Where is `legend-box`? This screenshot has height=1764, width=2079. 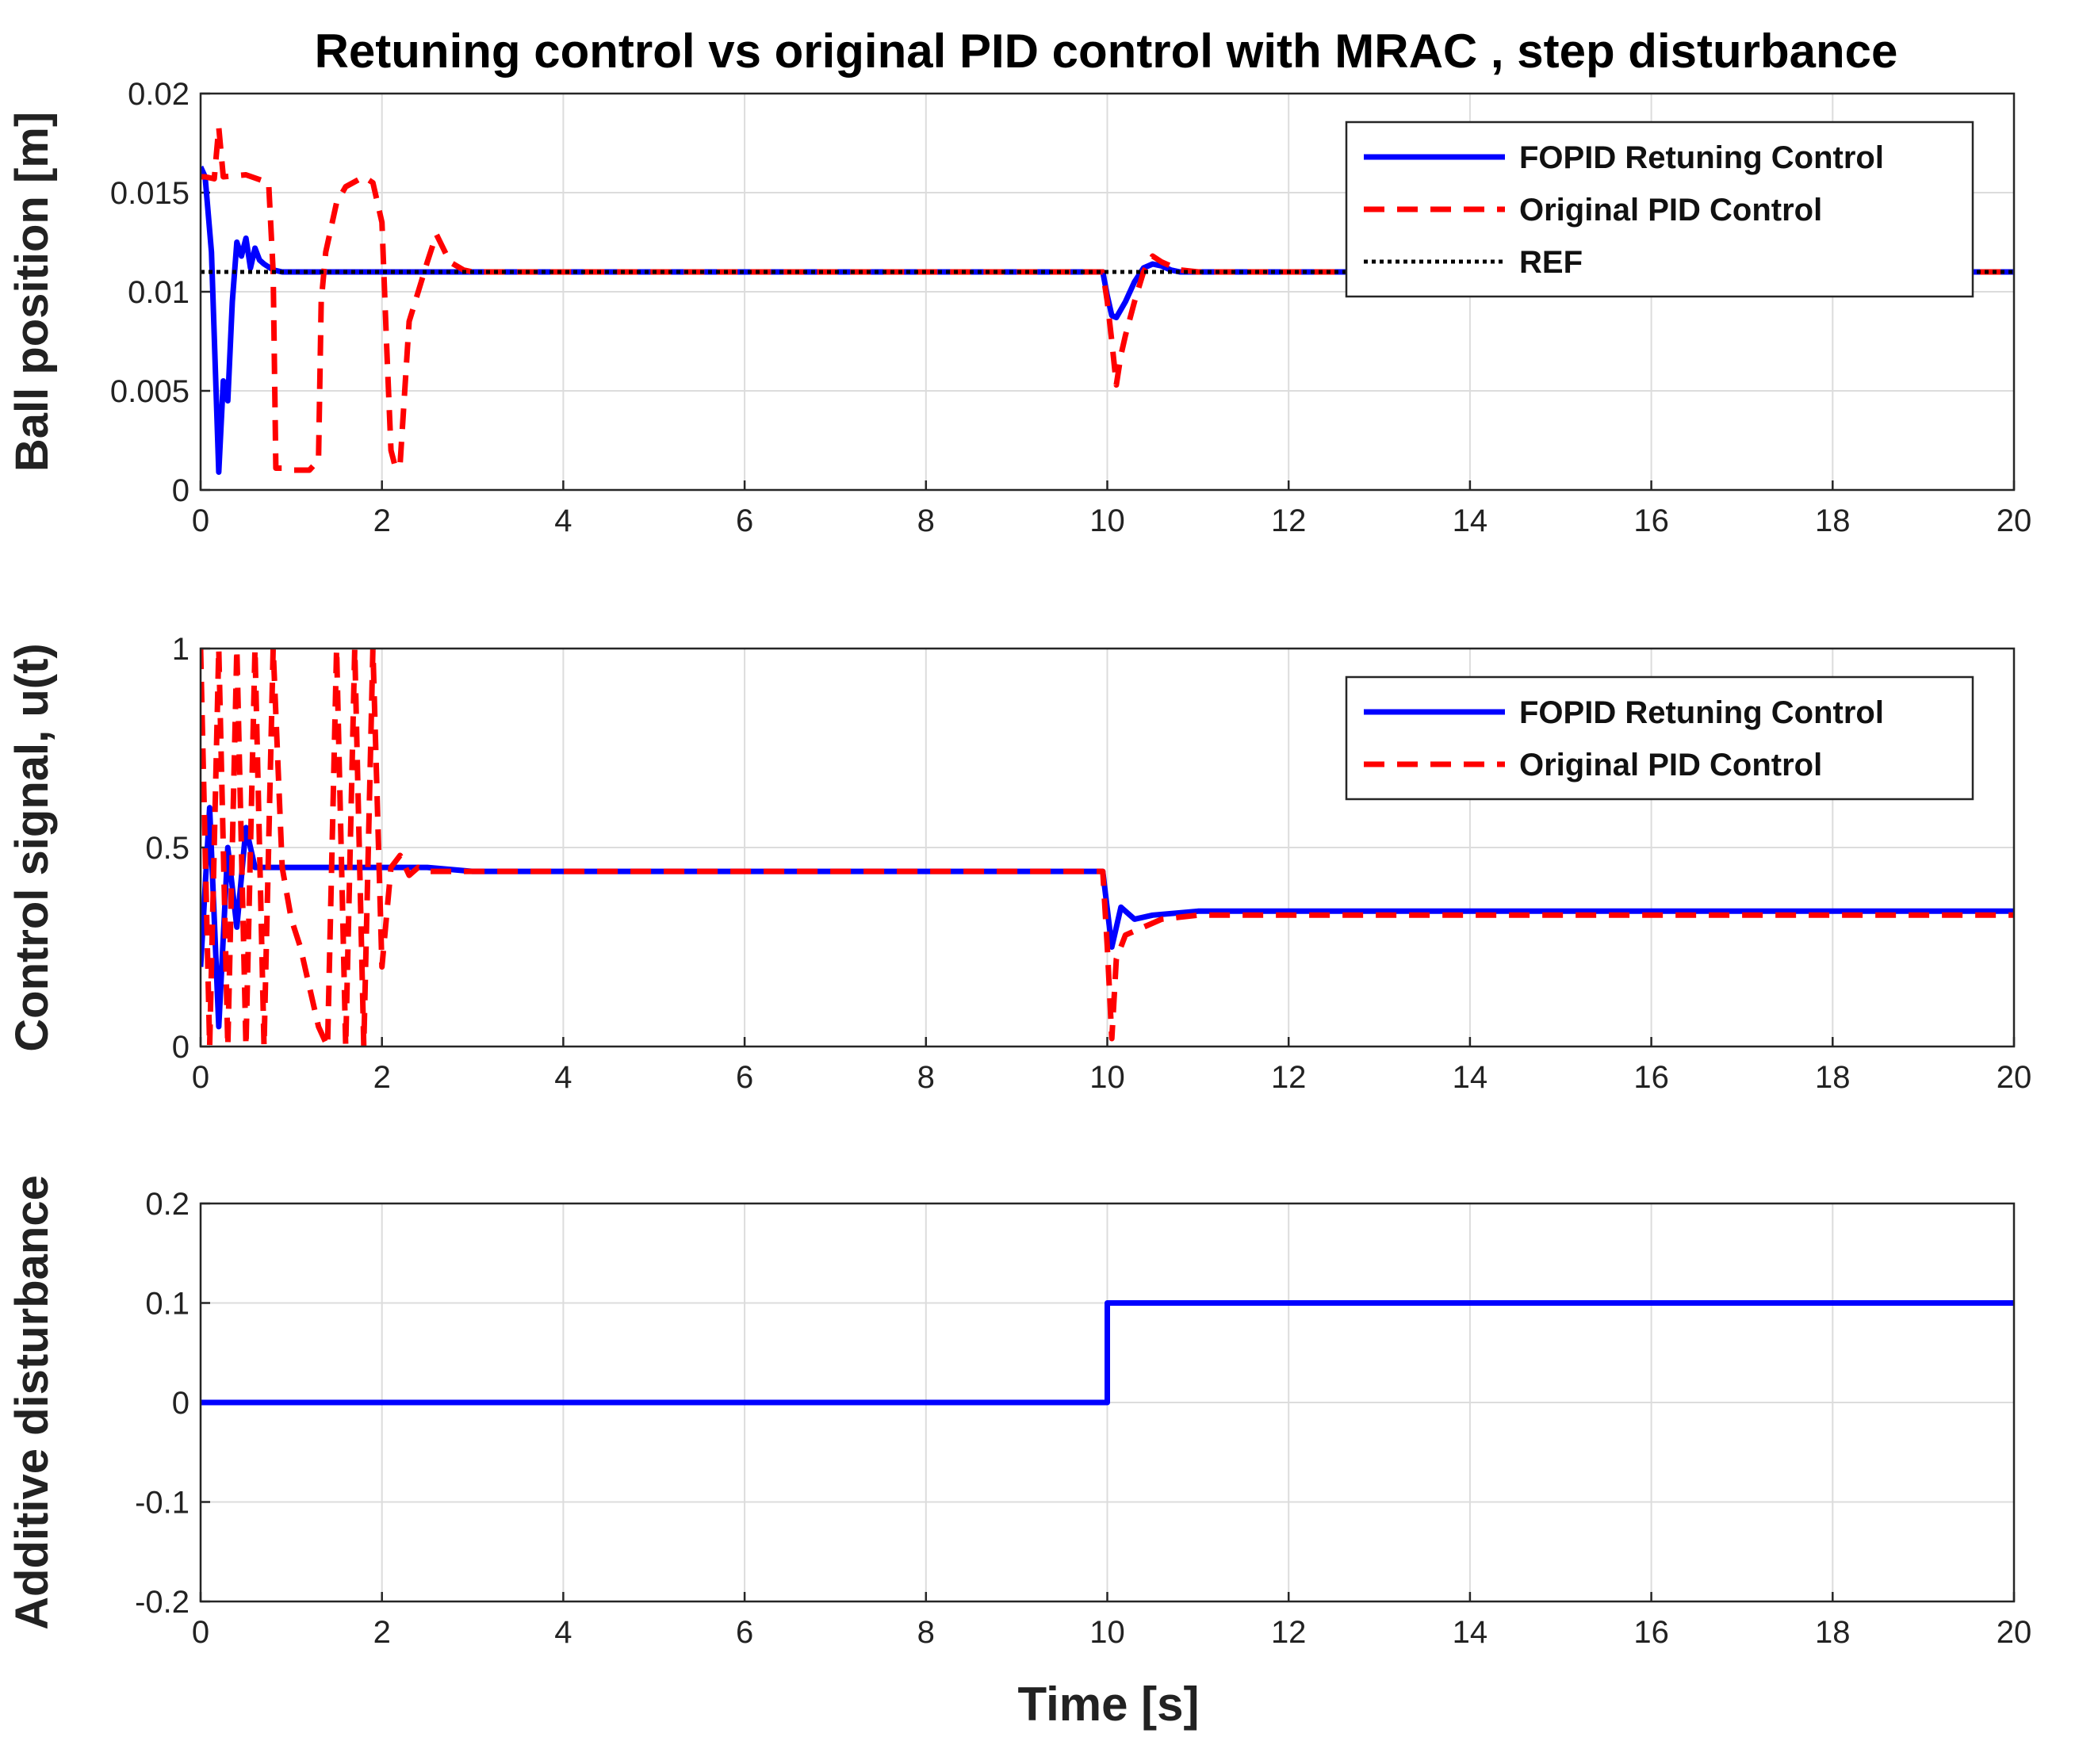
legend-box is located at coordinates (1659, 738).